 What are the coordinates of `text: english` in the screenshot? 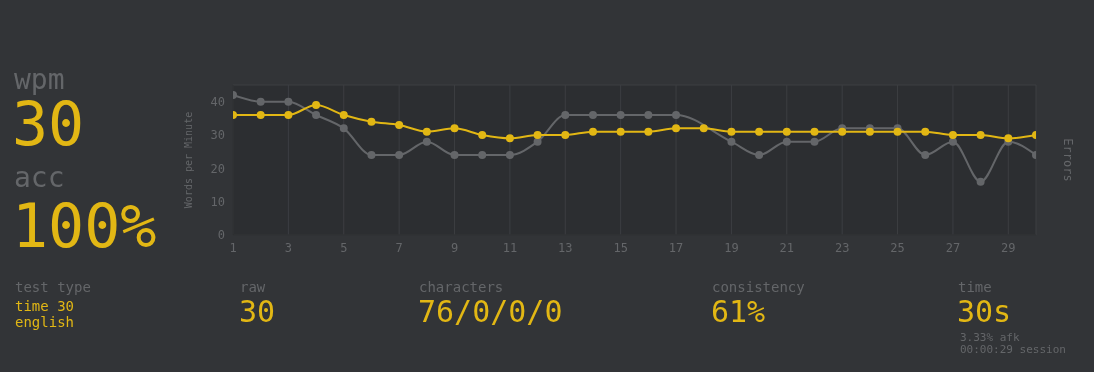 It's located at (45, 322).